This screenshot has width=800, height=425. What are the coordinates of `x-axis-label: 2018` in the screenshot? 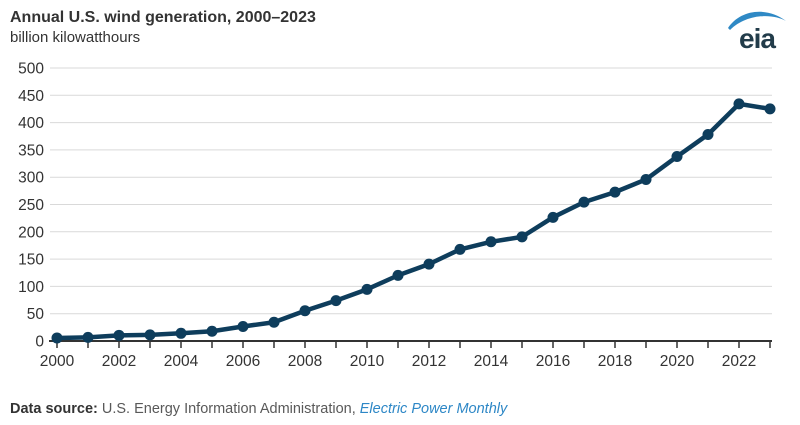 It's located at (615, 361).